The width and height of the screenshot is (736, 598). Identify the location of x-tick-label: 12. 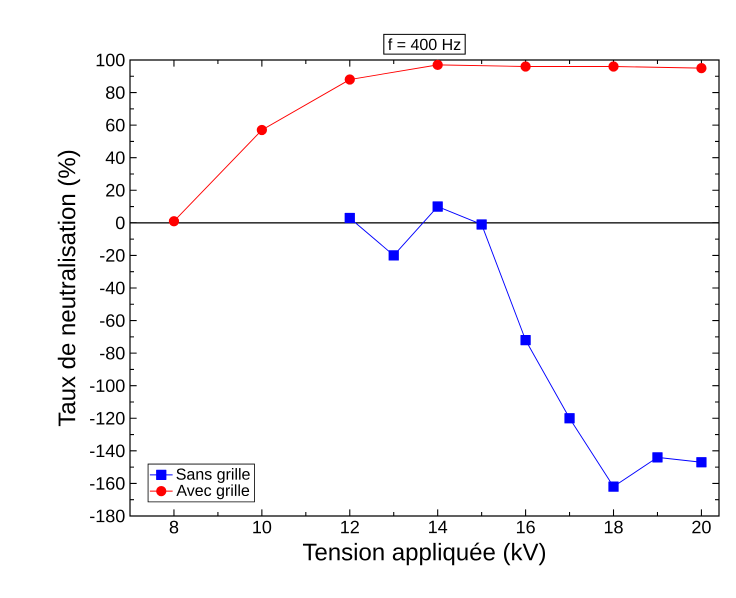
(350, 527).